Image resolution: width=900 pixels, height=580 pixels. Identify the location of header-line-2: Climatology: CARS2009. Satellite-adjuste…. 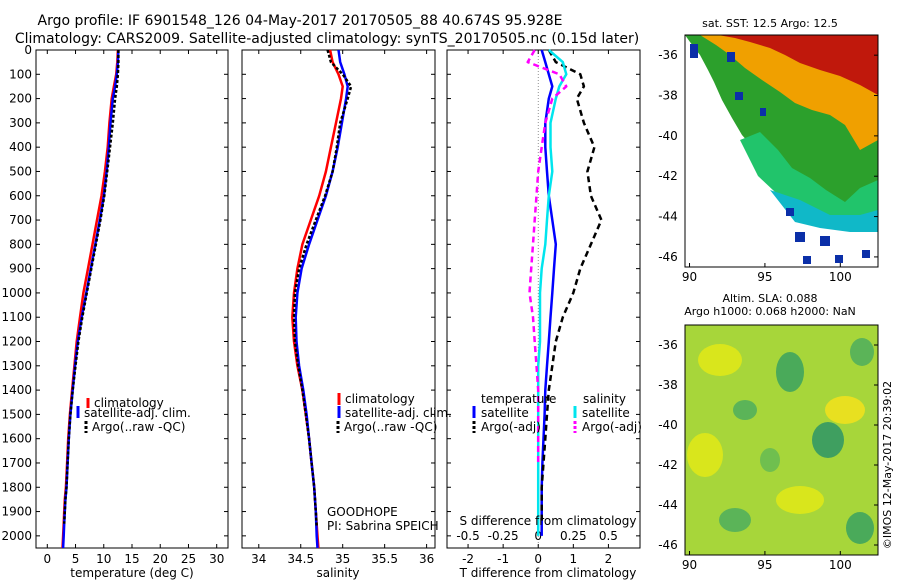
(327, 39).